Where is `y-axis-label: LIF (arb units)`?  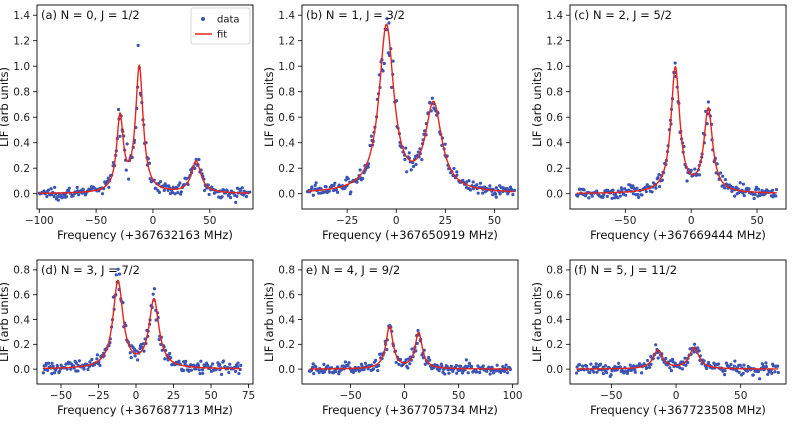
y-axis-label: LIF (arb units) is located at coordinates (537, 107).